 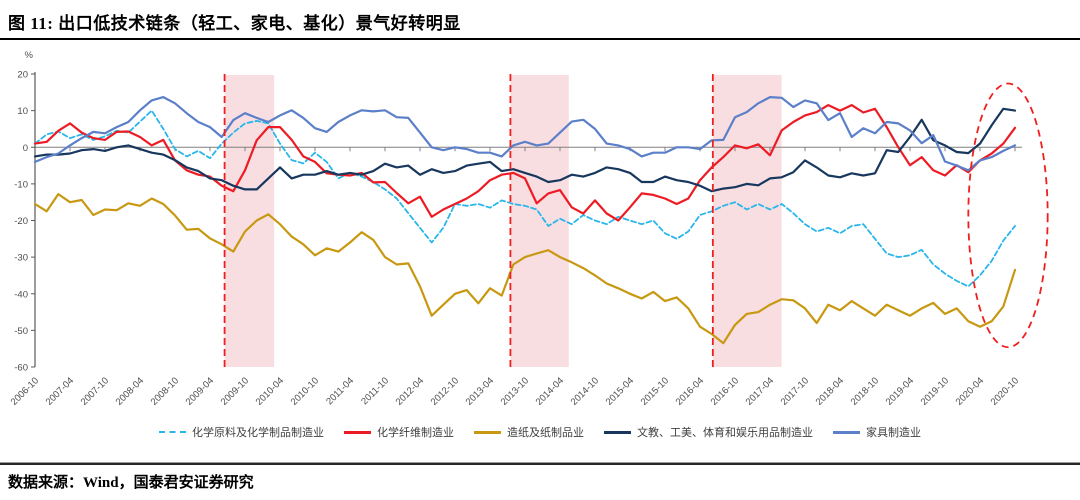 I want to click on legend-label: 文教、工美、体育和娱乐用品制造业, so click(x=725, y=433).